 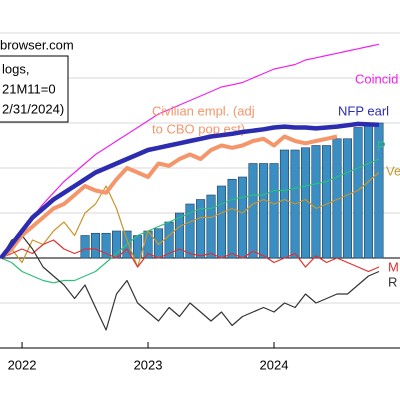 I want to click on x-tick-label: 2023, so click(x=148, y=364).